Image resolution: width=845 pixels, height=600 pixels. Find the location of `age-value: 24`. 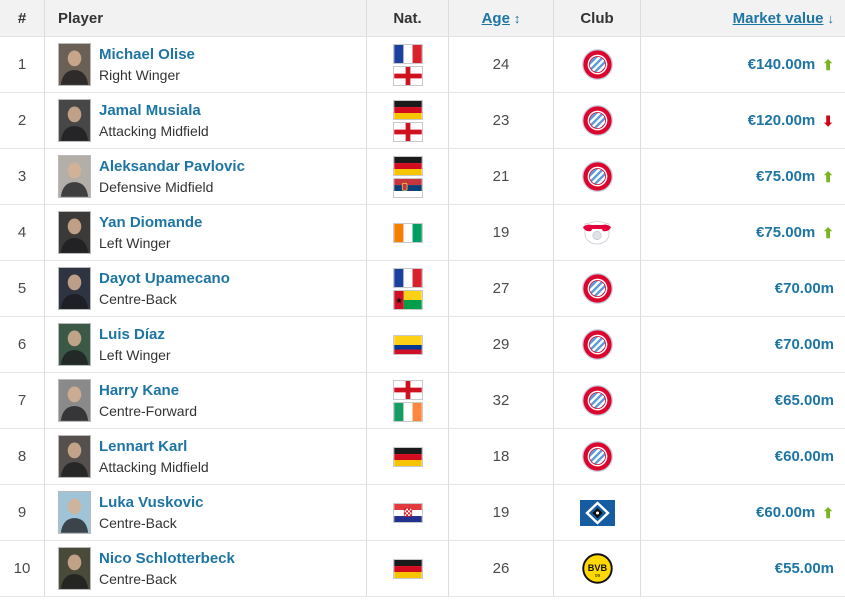

age-value: 24 is located at coordinates (501, 64).